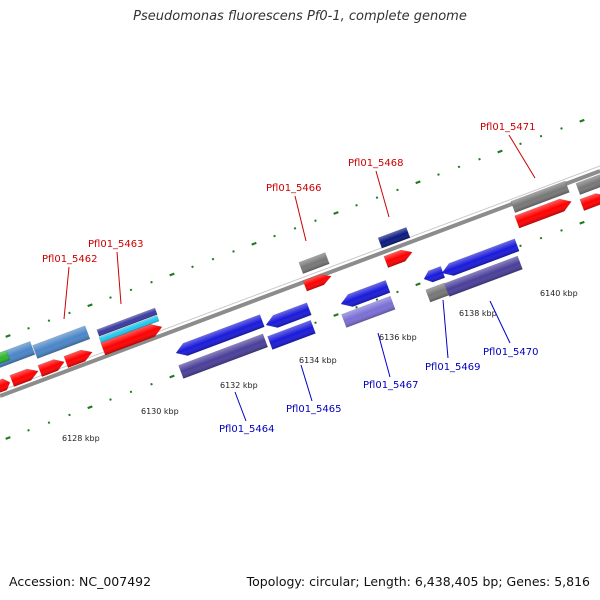 The image size is (600, 600). What do you see at coordinates (508, 127) in the screenshot?
I see `feature-label: Pfl01_5471` at bounding box center [508, 127].